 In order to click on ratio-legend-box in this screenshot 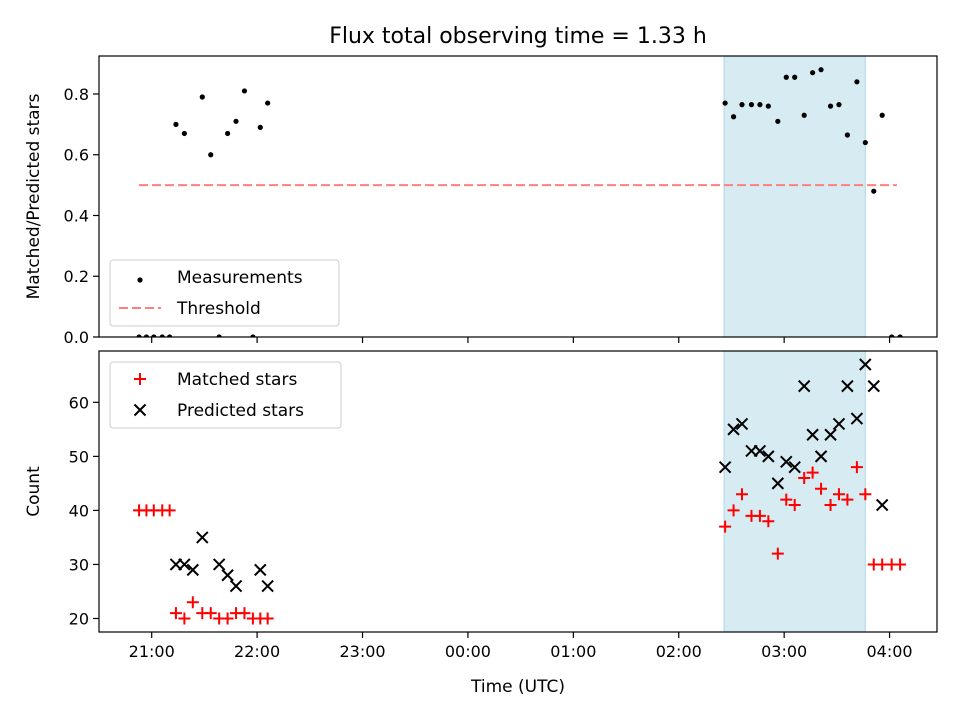, I will do `click(224, 293)`.